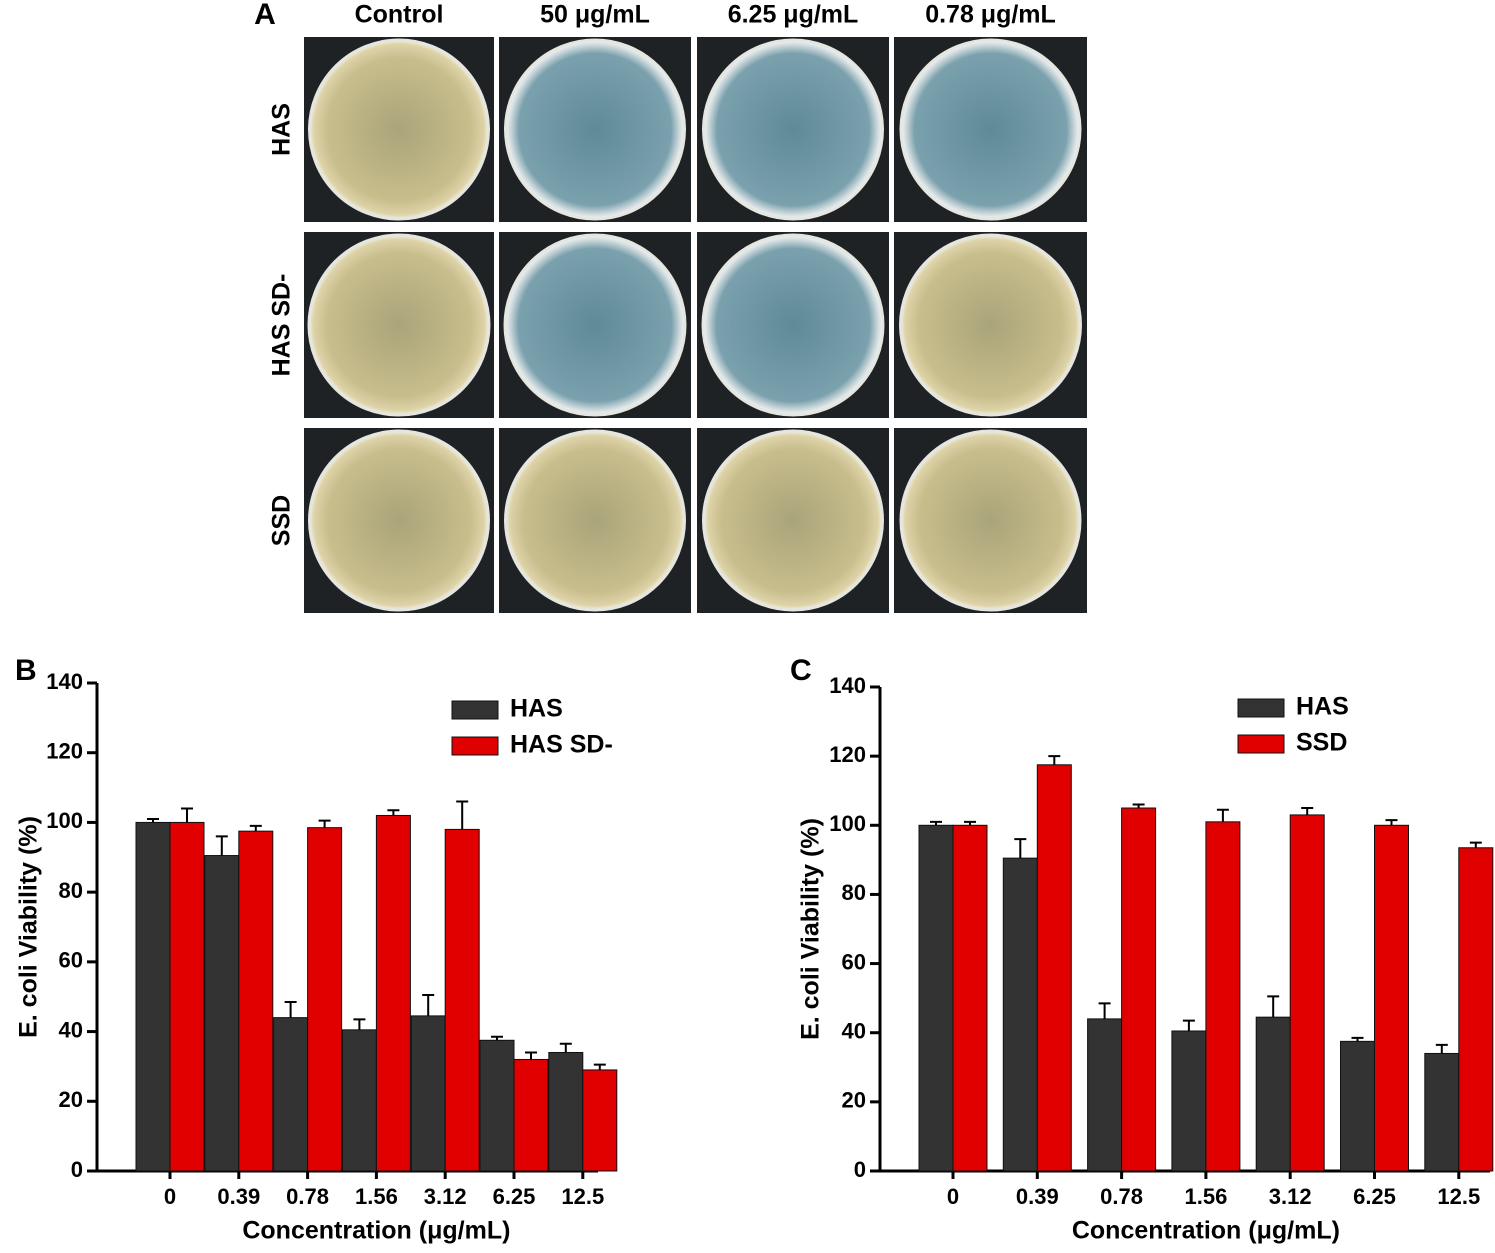  I want to click on legend-label: HAS SD-, so click(561, 745).